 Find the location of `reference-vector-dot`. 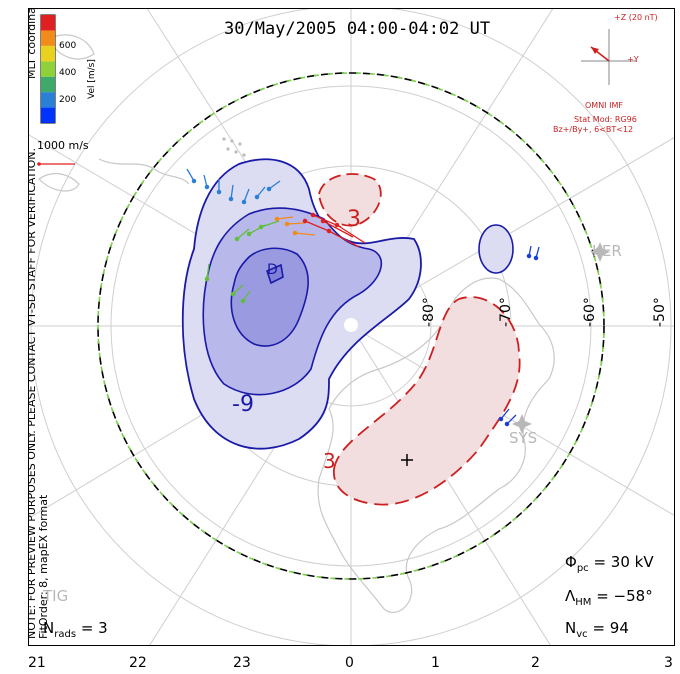

reference-vector-dot is located at coordinates (39, 164).